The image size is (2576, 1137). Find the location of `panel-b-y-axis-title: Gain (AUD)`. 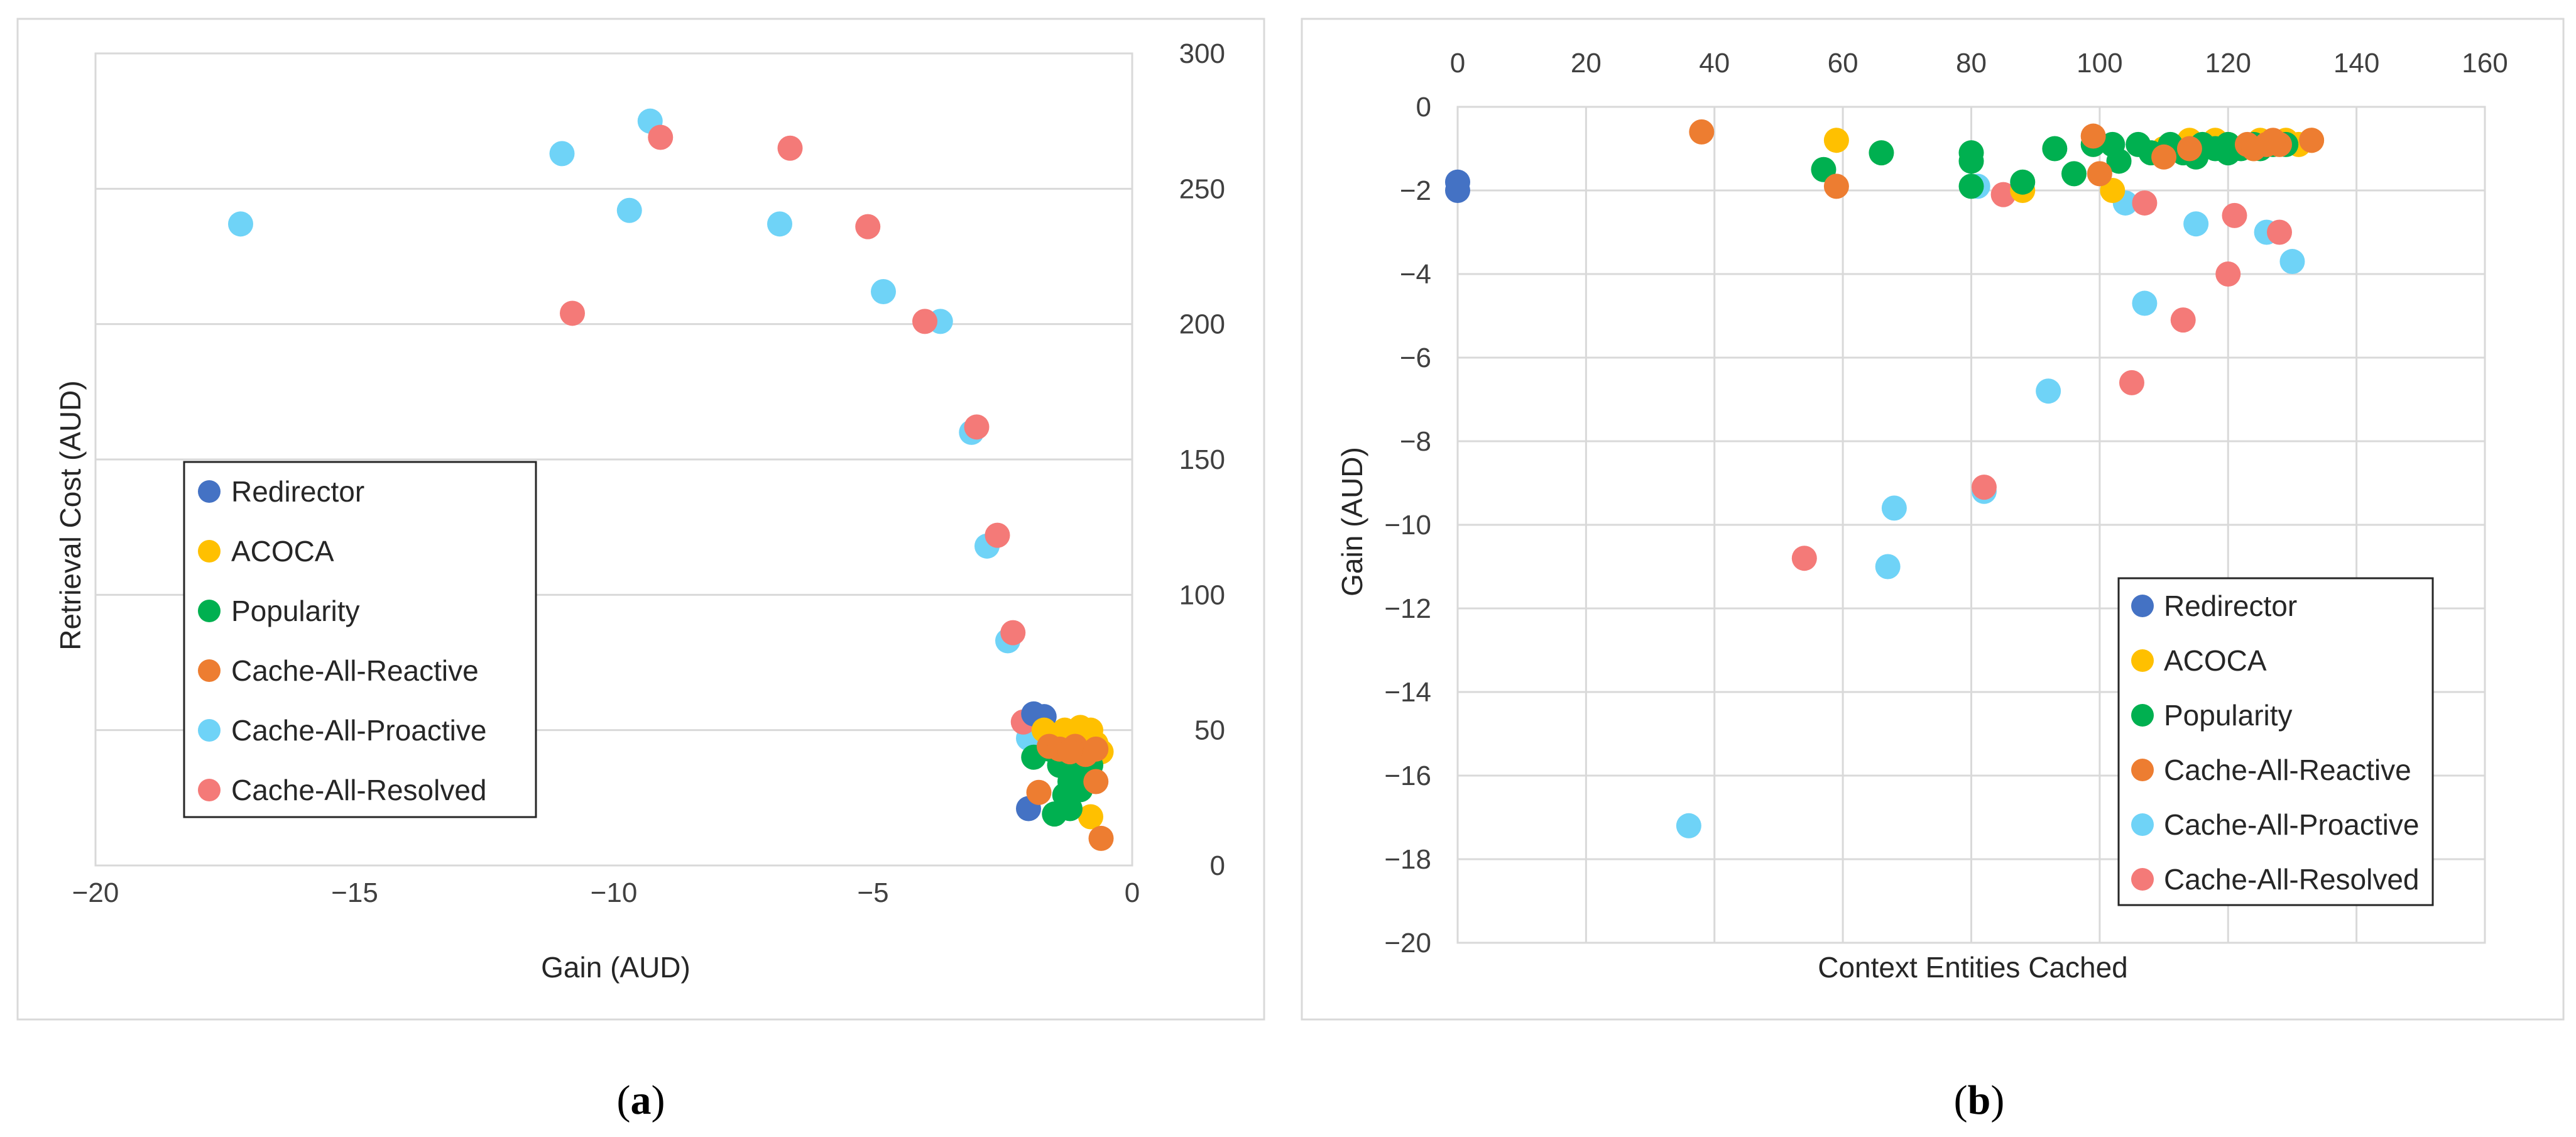

panel-b-y-axis-title: Gain (AUD) is located at coordinates (1352, 521).